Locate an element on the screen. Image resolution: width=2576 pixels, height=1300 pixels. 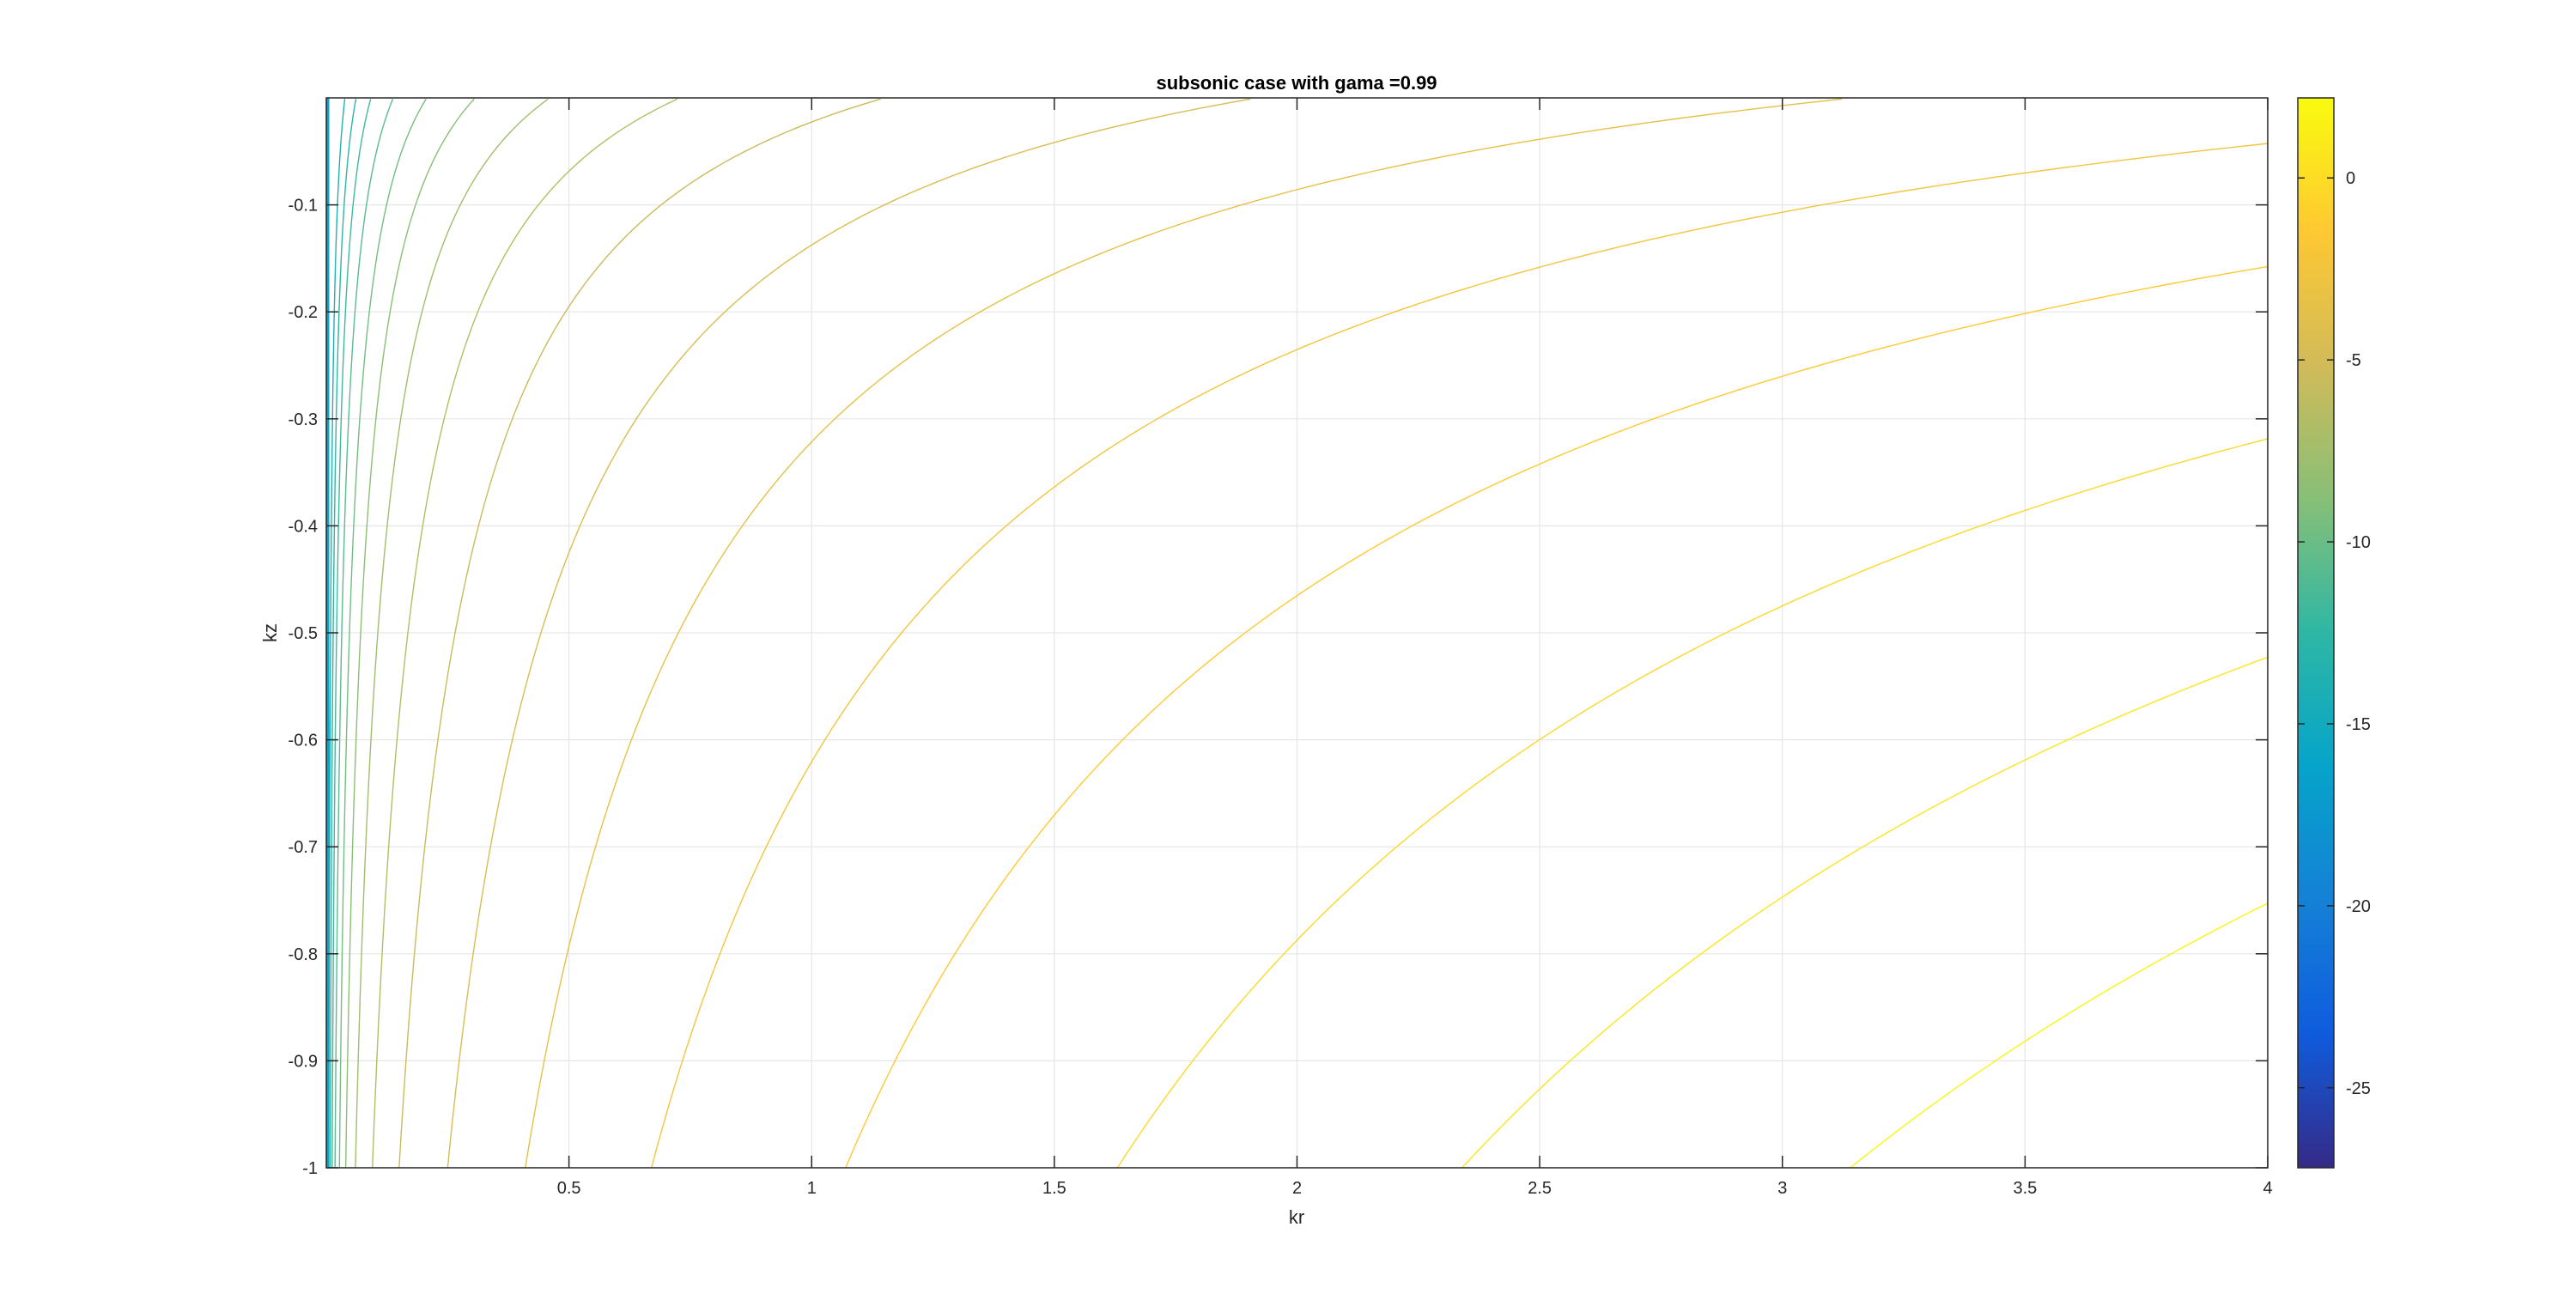
colorbar-tick-label: -5 is located at coordinates (2353, 360).